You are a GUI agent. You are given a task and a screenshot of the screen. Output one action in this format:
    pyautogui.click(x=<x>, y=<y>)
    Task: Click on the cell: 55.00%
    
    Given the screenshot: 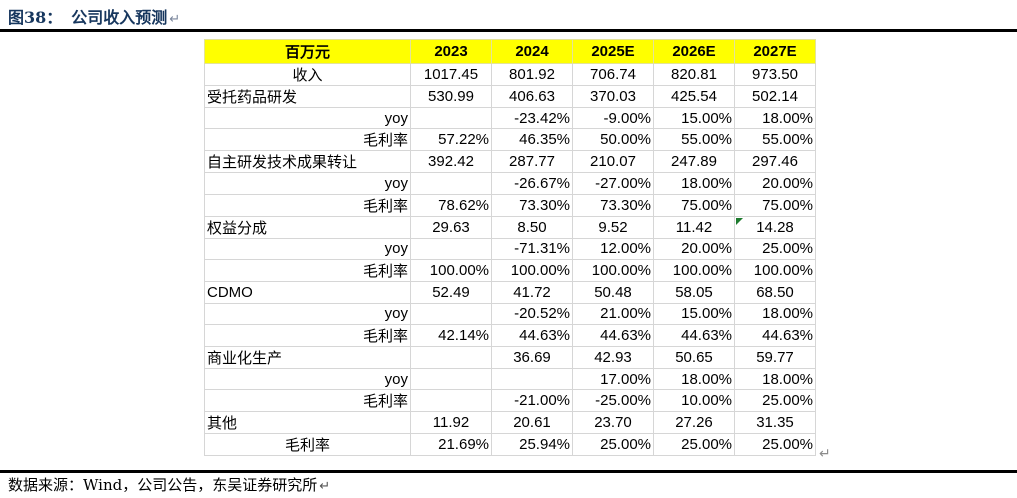 What is the action you would take?
    pyautogui.click(x=775, y=140)
    